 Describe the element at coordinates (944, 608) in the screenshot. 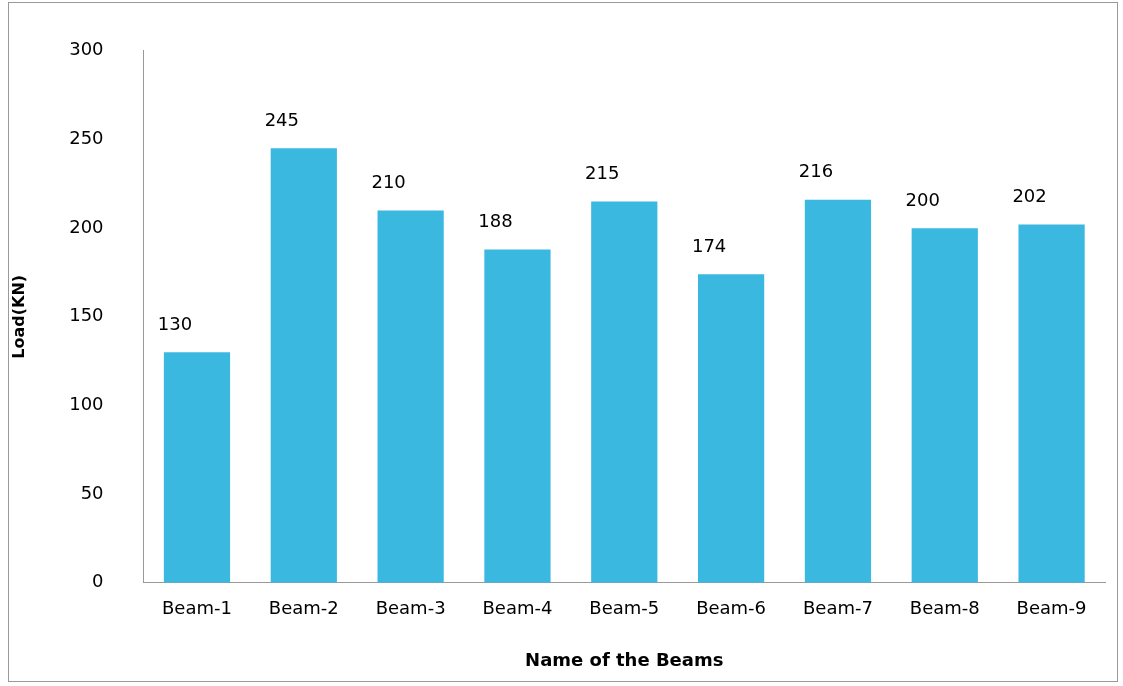

I see `x-tick-label: Beam-8` at that location.